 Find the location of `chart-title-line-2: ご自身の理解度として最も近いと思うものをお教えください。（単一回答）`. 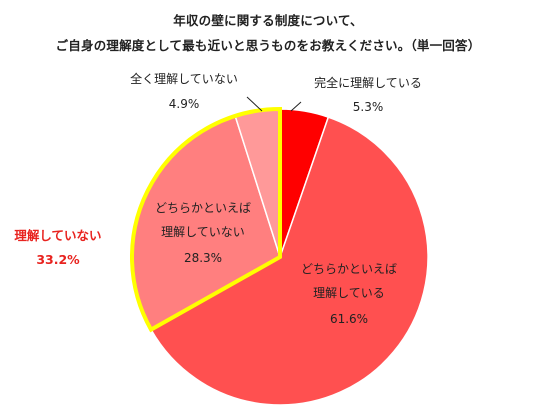

chart-title-line-2: ご自身の理解度として最も近いと思うものをお教えください。（単一回答） is located at coordinates (268, 45).